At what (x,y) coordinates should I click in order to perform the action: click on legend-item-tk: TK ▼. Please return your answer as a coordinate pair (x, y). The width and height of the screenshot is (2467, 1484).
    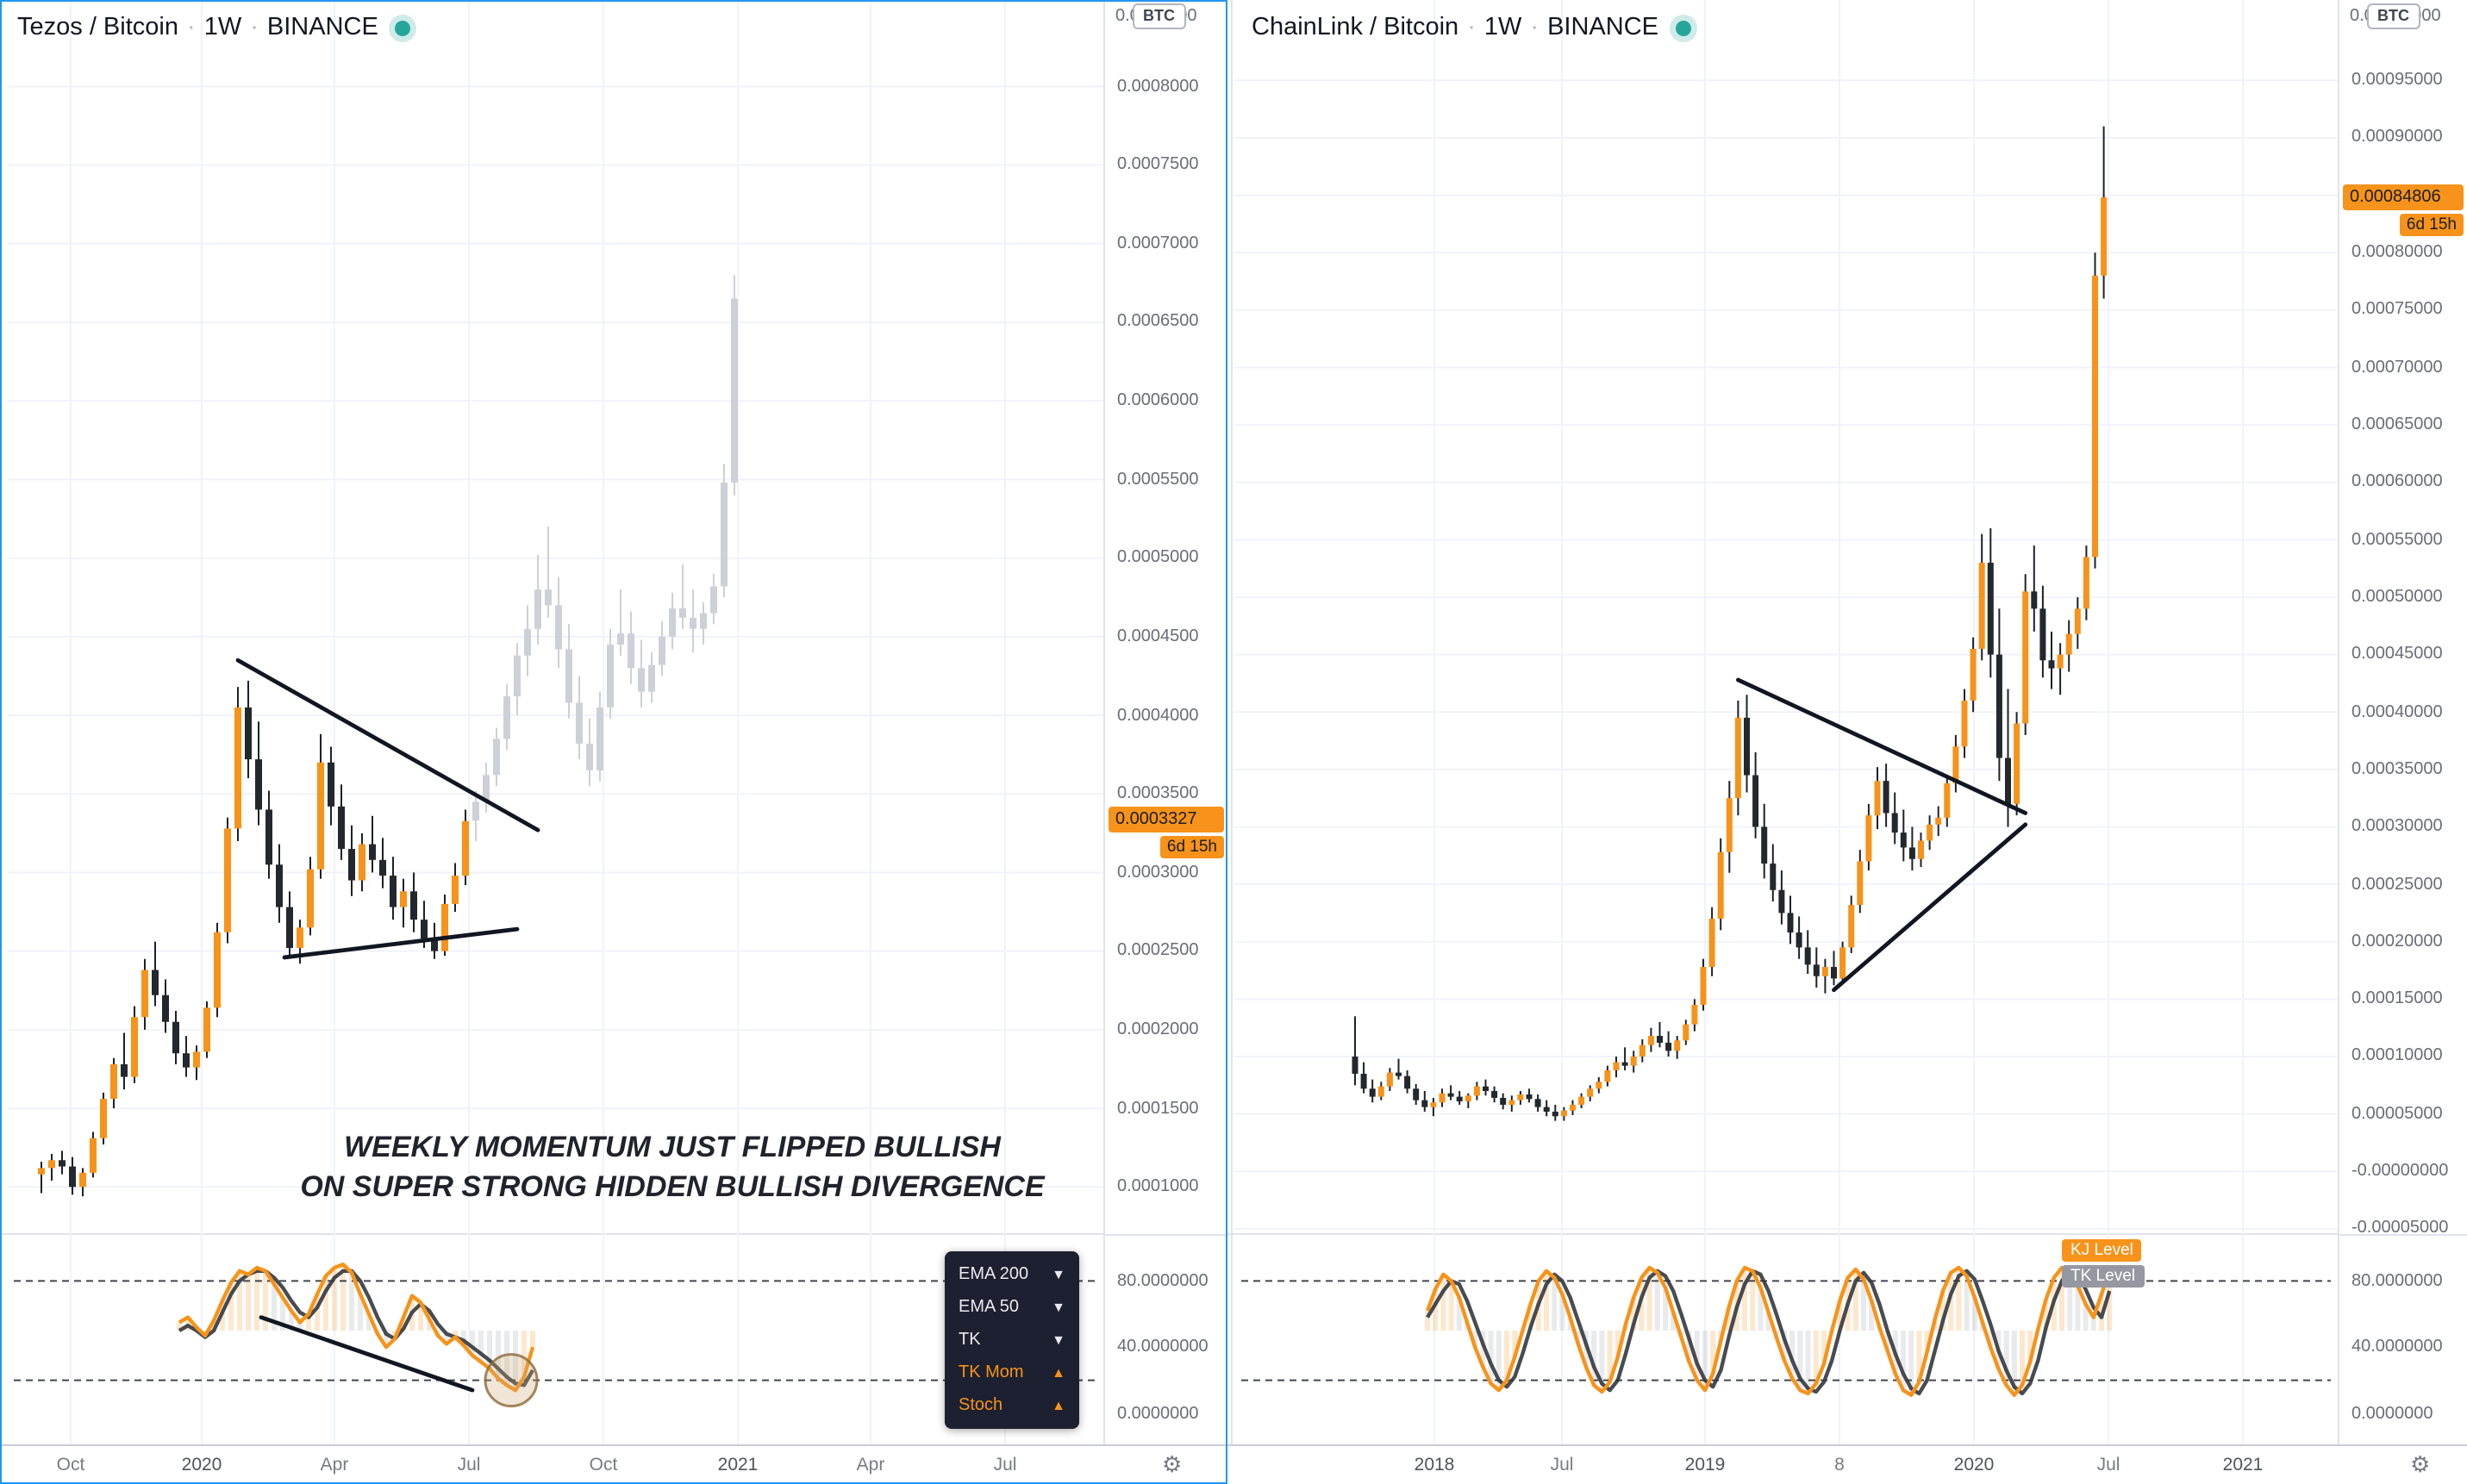
    Looking at the image, I should click on (1012, 1340).